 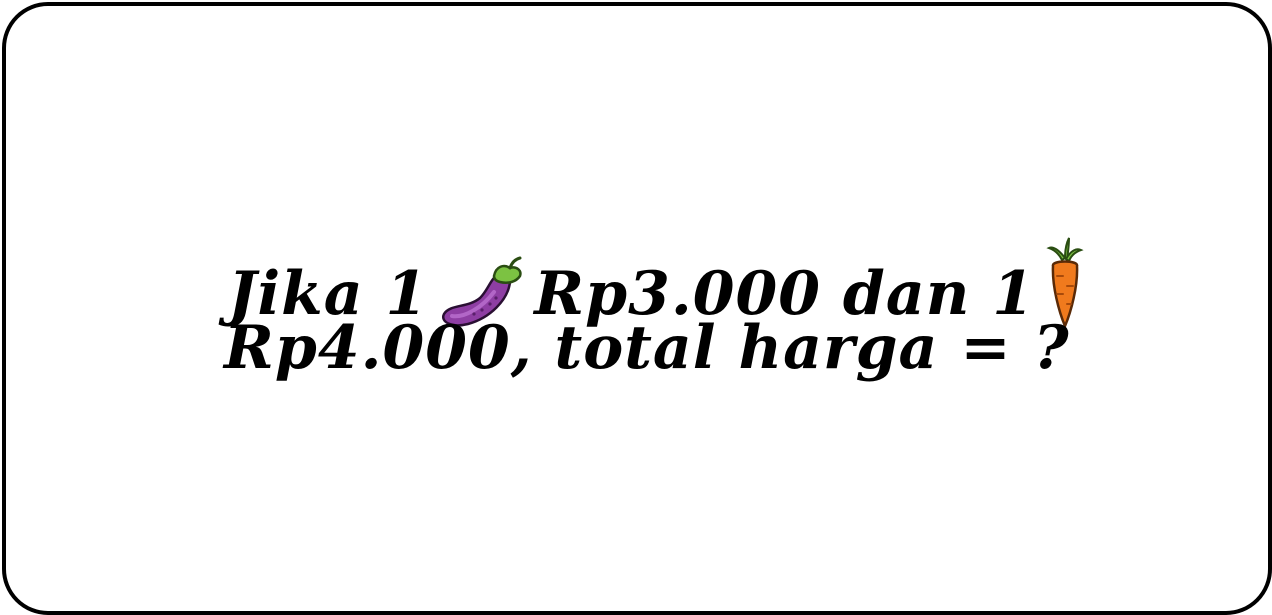 I want to click on question-line-2: Rp4.000, total harga = ?, so click(x=647, y=348).